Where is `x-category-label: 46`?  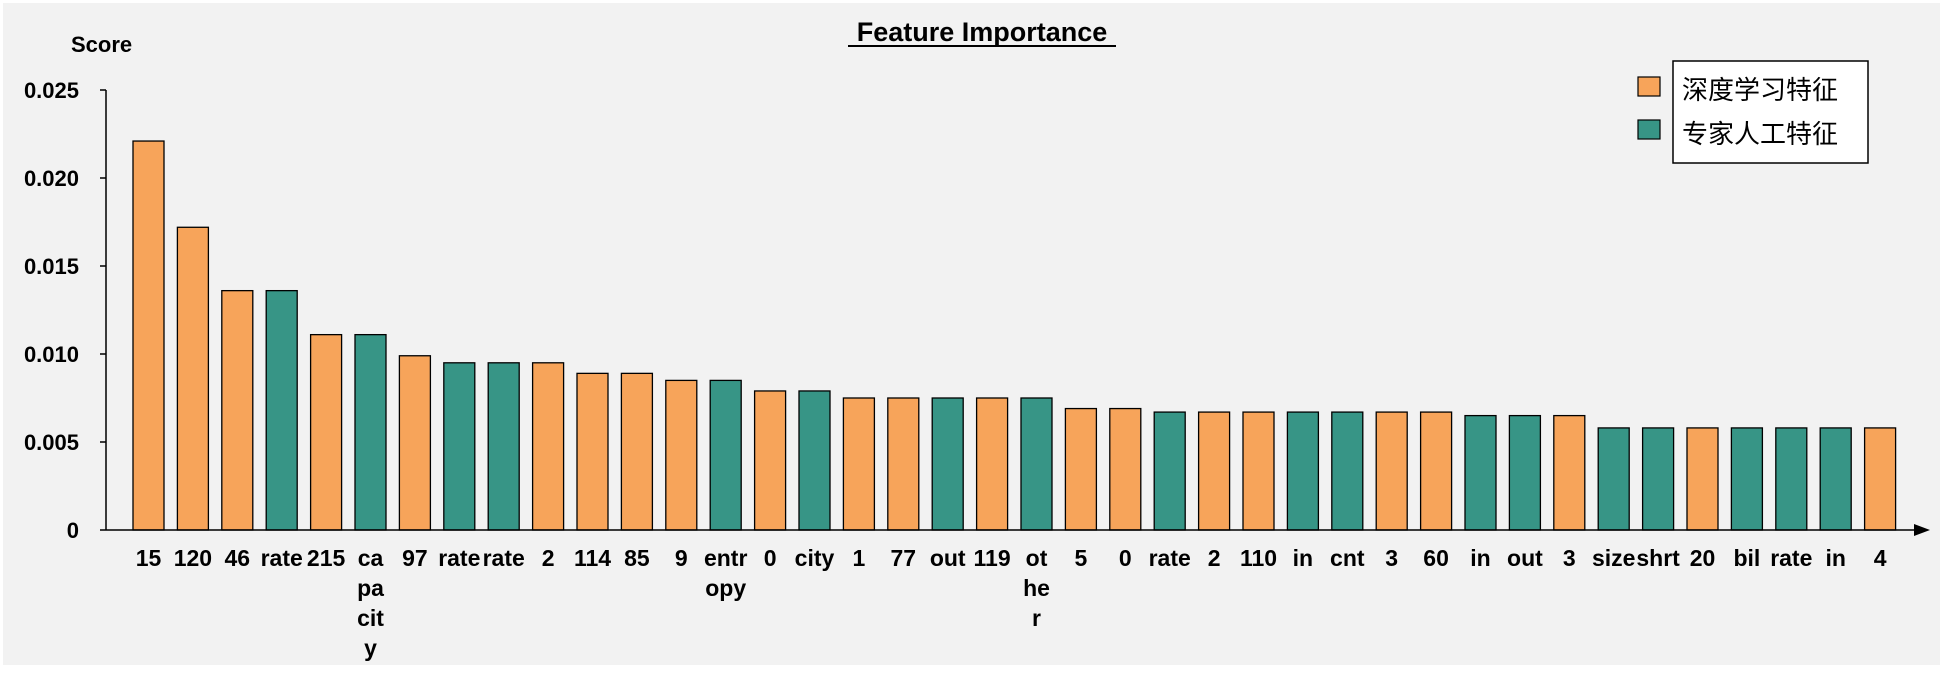
x-category-label: 46 is located at coordinates (238, 558).